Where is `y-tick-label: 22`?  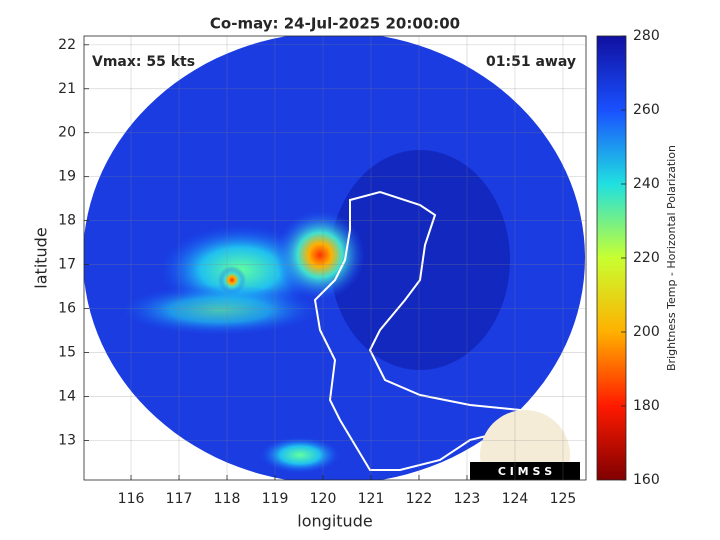
y-tick-label: 22 is located at coordinates (67, 45).